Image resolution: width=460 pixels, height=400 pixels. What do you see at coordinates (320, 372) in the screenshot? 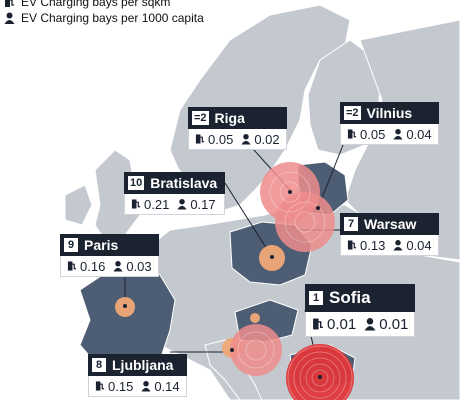
I see `bubble-sofia` at bounding box center [320, 372].